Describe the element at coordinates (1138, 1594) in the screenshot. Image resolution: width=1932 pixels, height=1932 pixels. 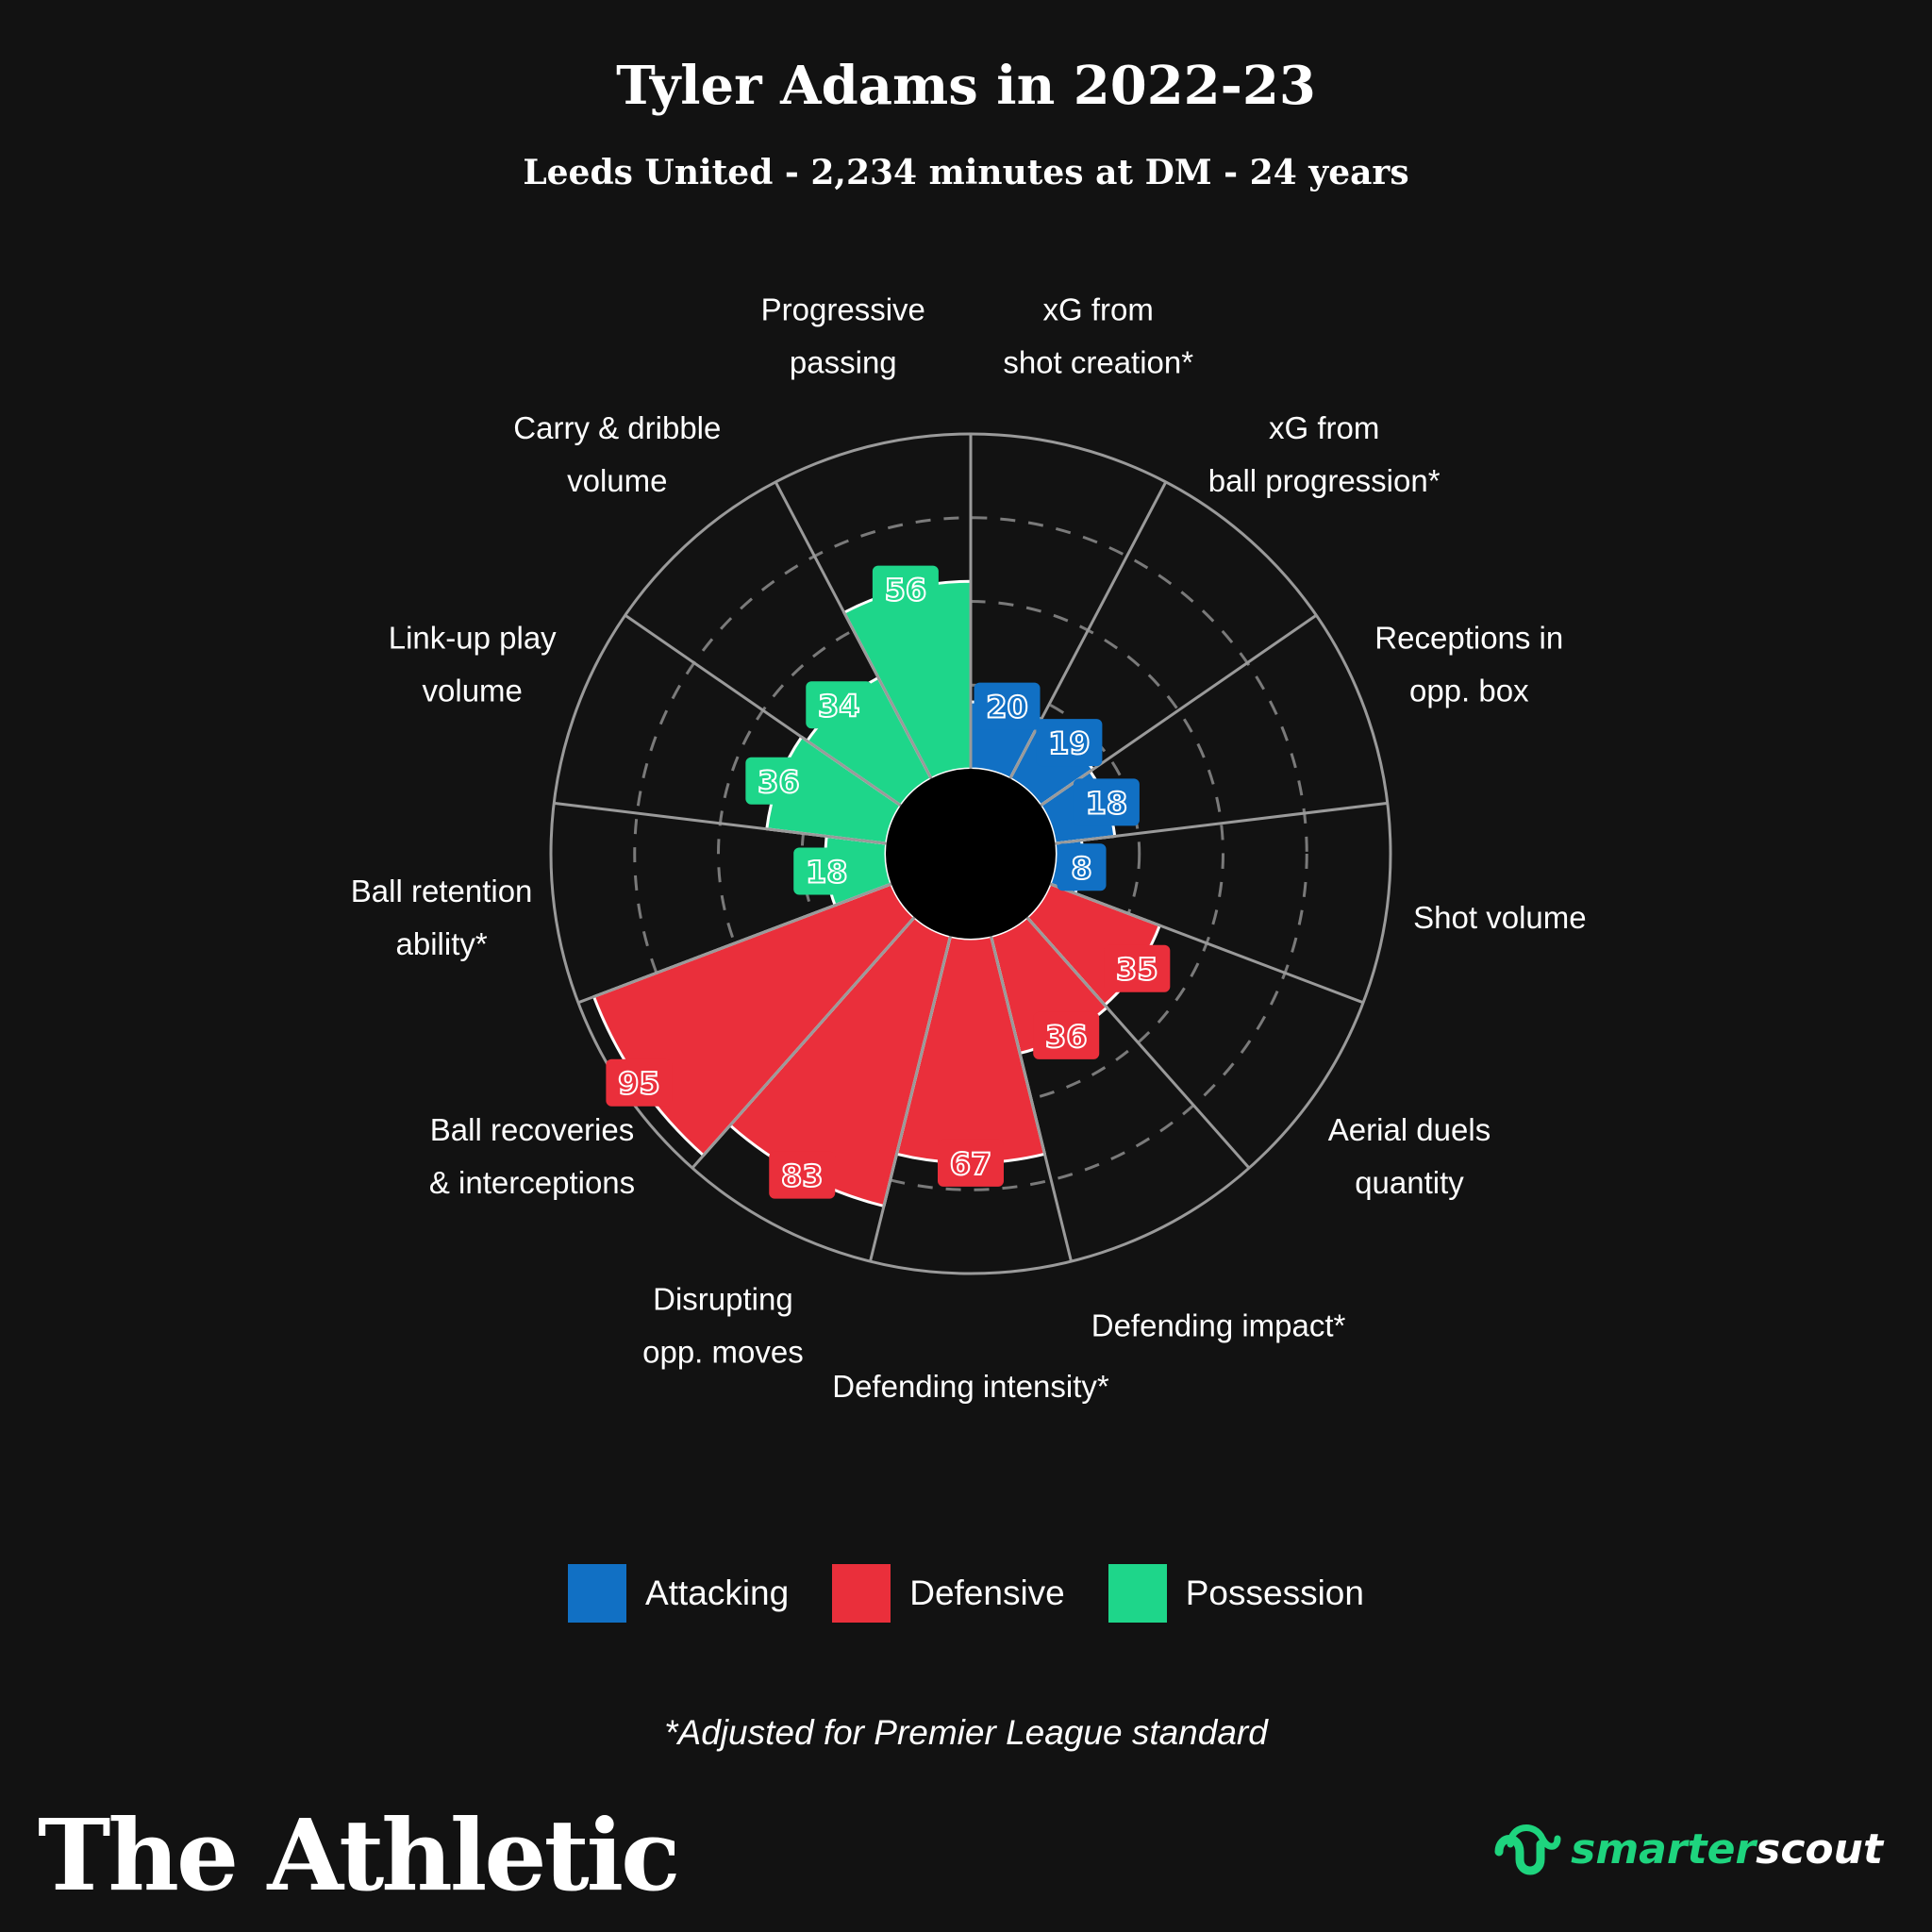
I see `legend-swatch-possession` at that location.